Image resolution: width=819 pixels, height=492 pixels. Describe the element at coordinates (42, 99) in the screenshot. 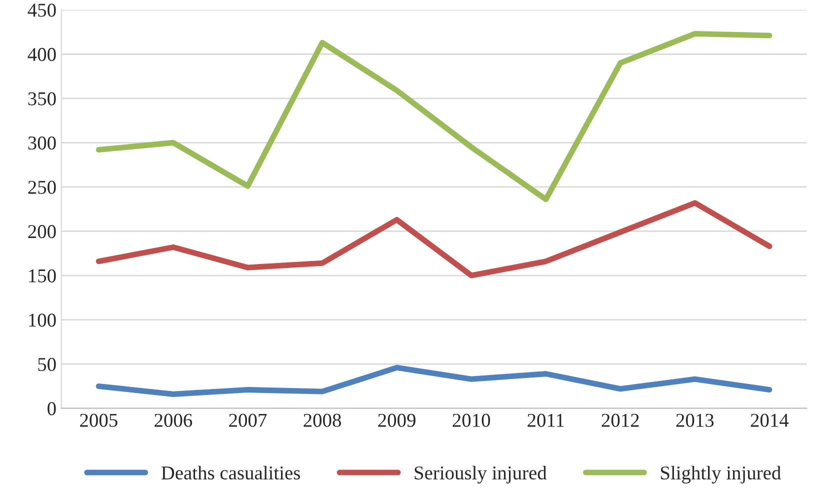

I see `y-tick-label: 350` at that location.